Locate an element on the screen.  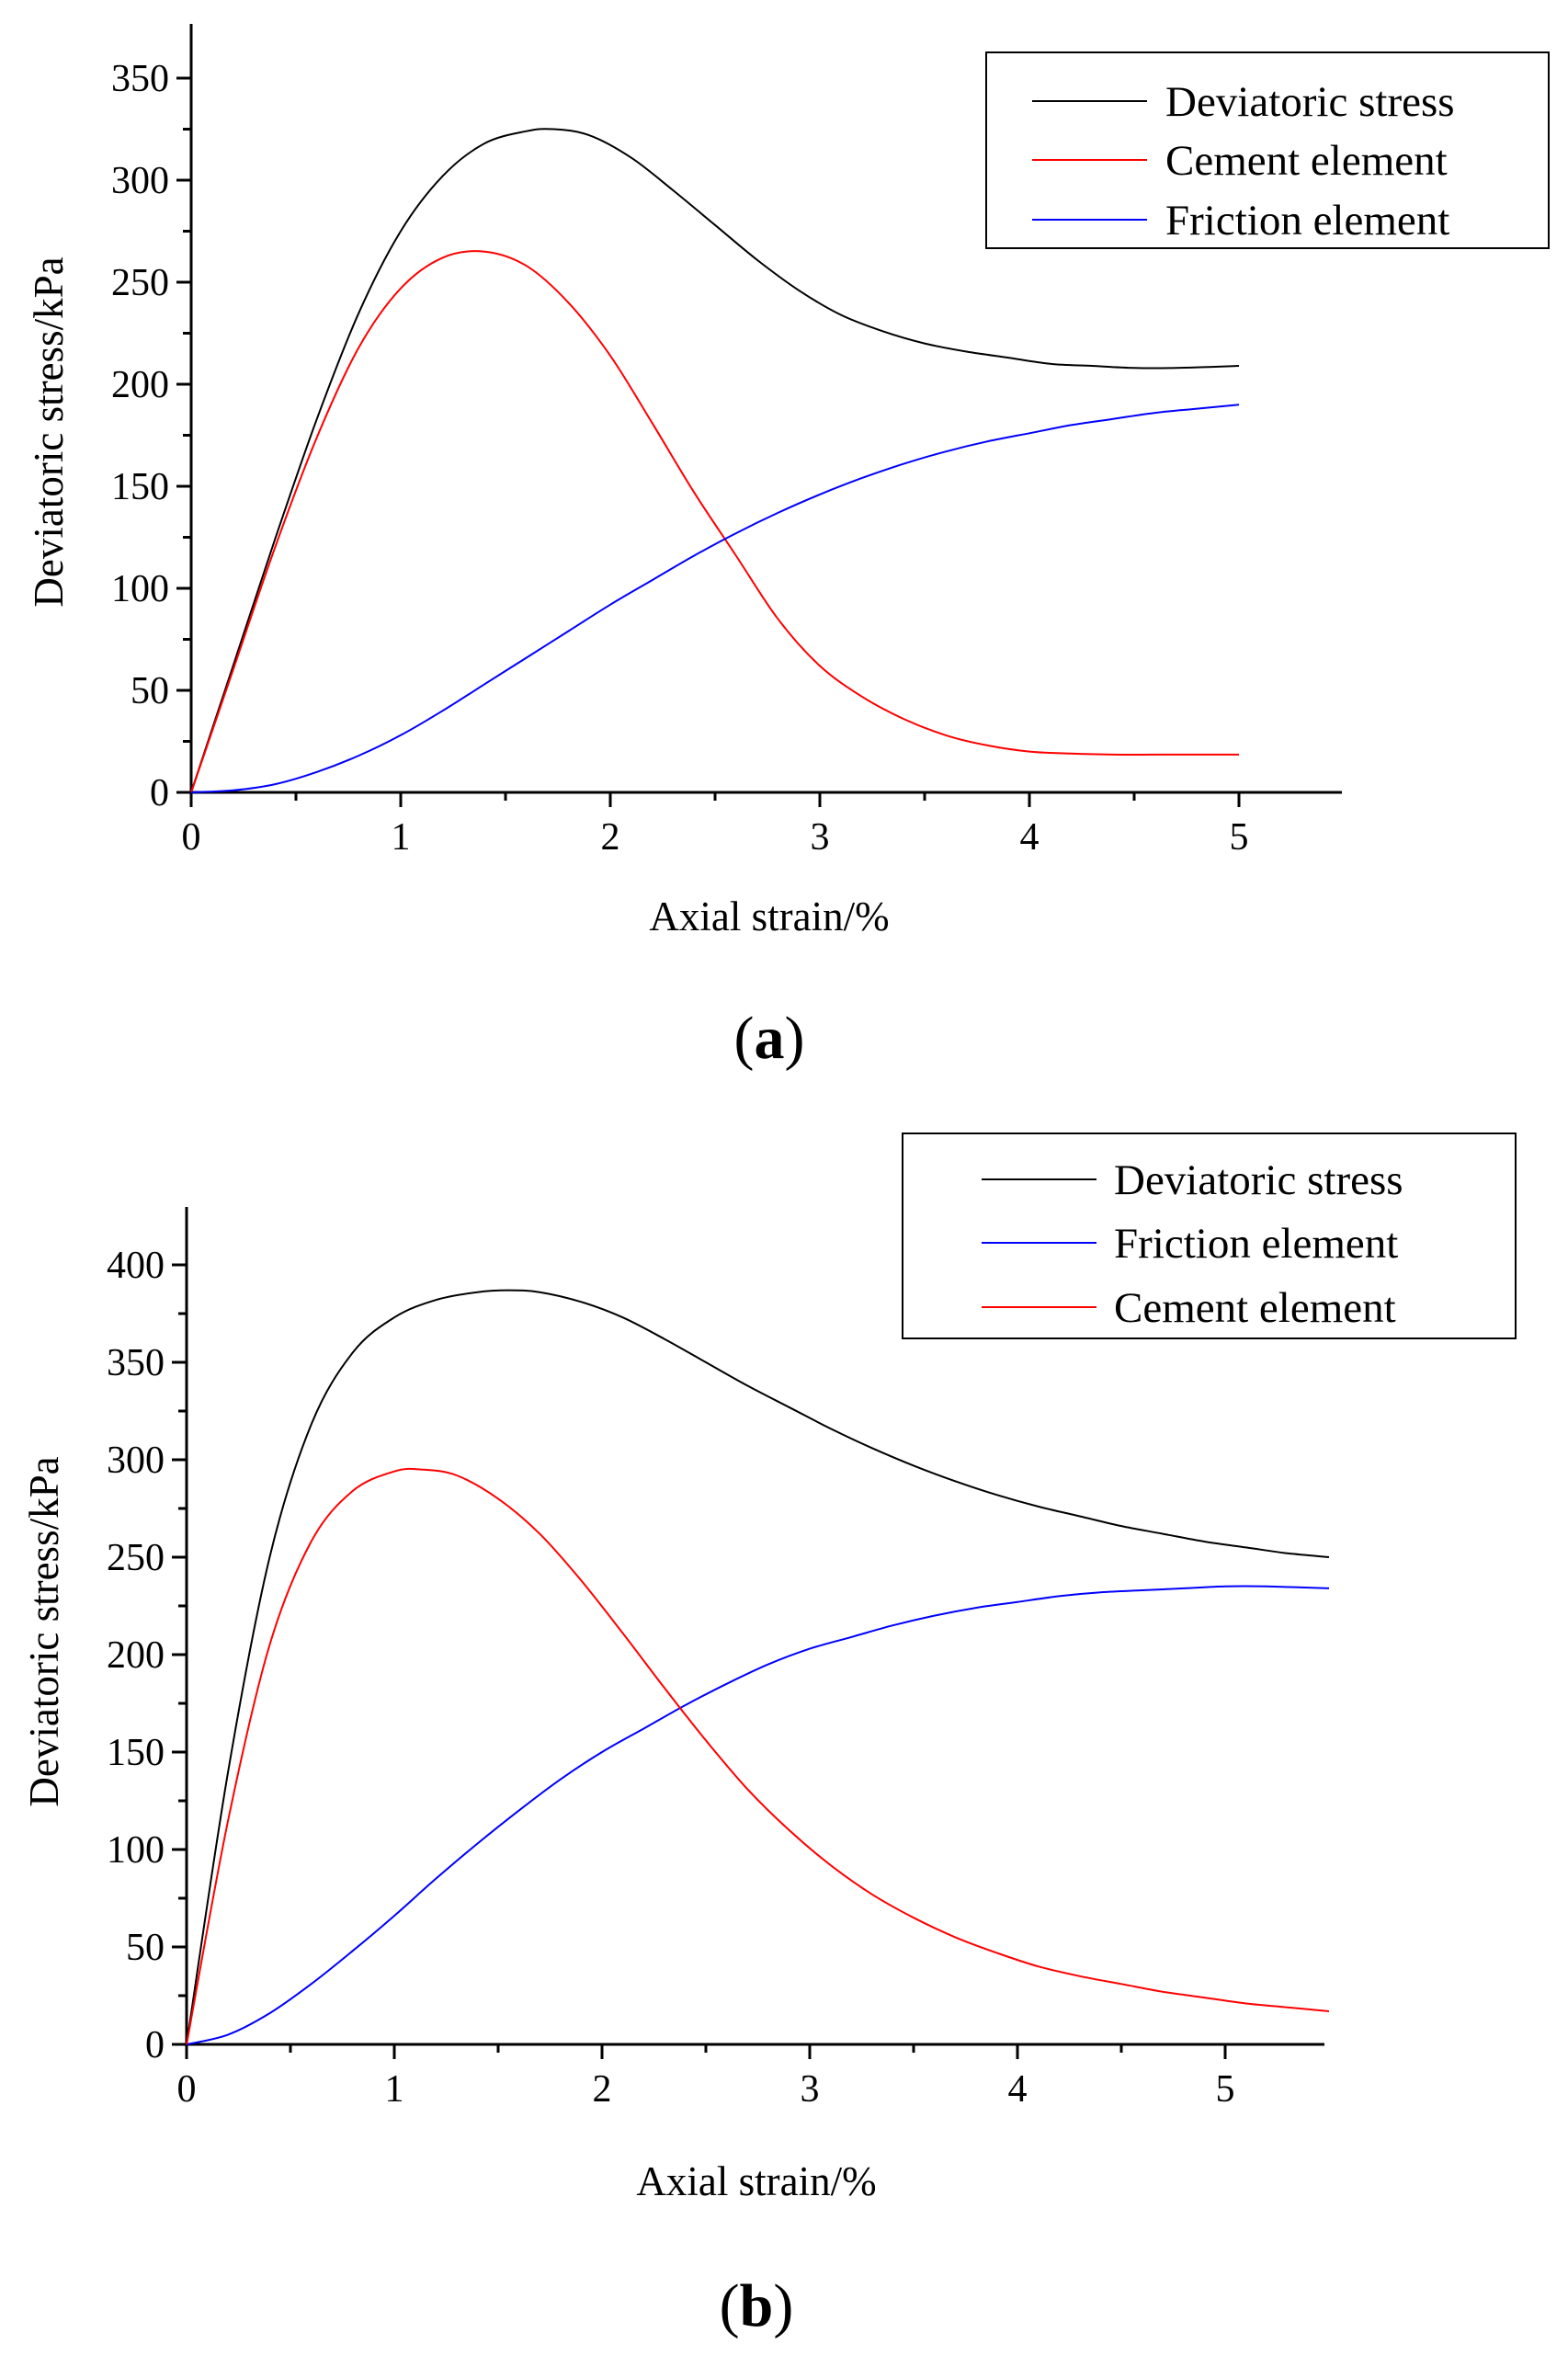
panel-label-a: (a) is located at coordinates (769, 1038).